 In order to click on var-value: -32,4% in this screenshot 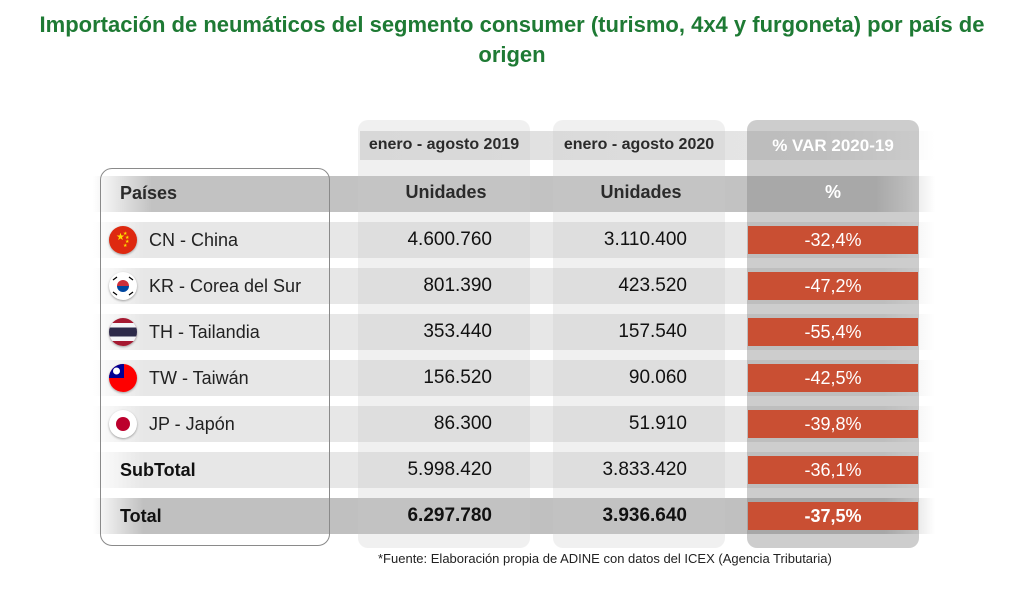, I will do `click(833, 240)`.